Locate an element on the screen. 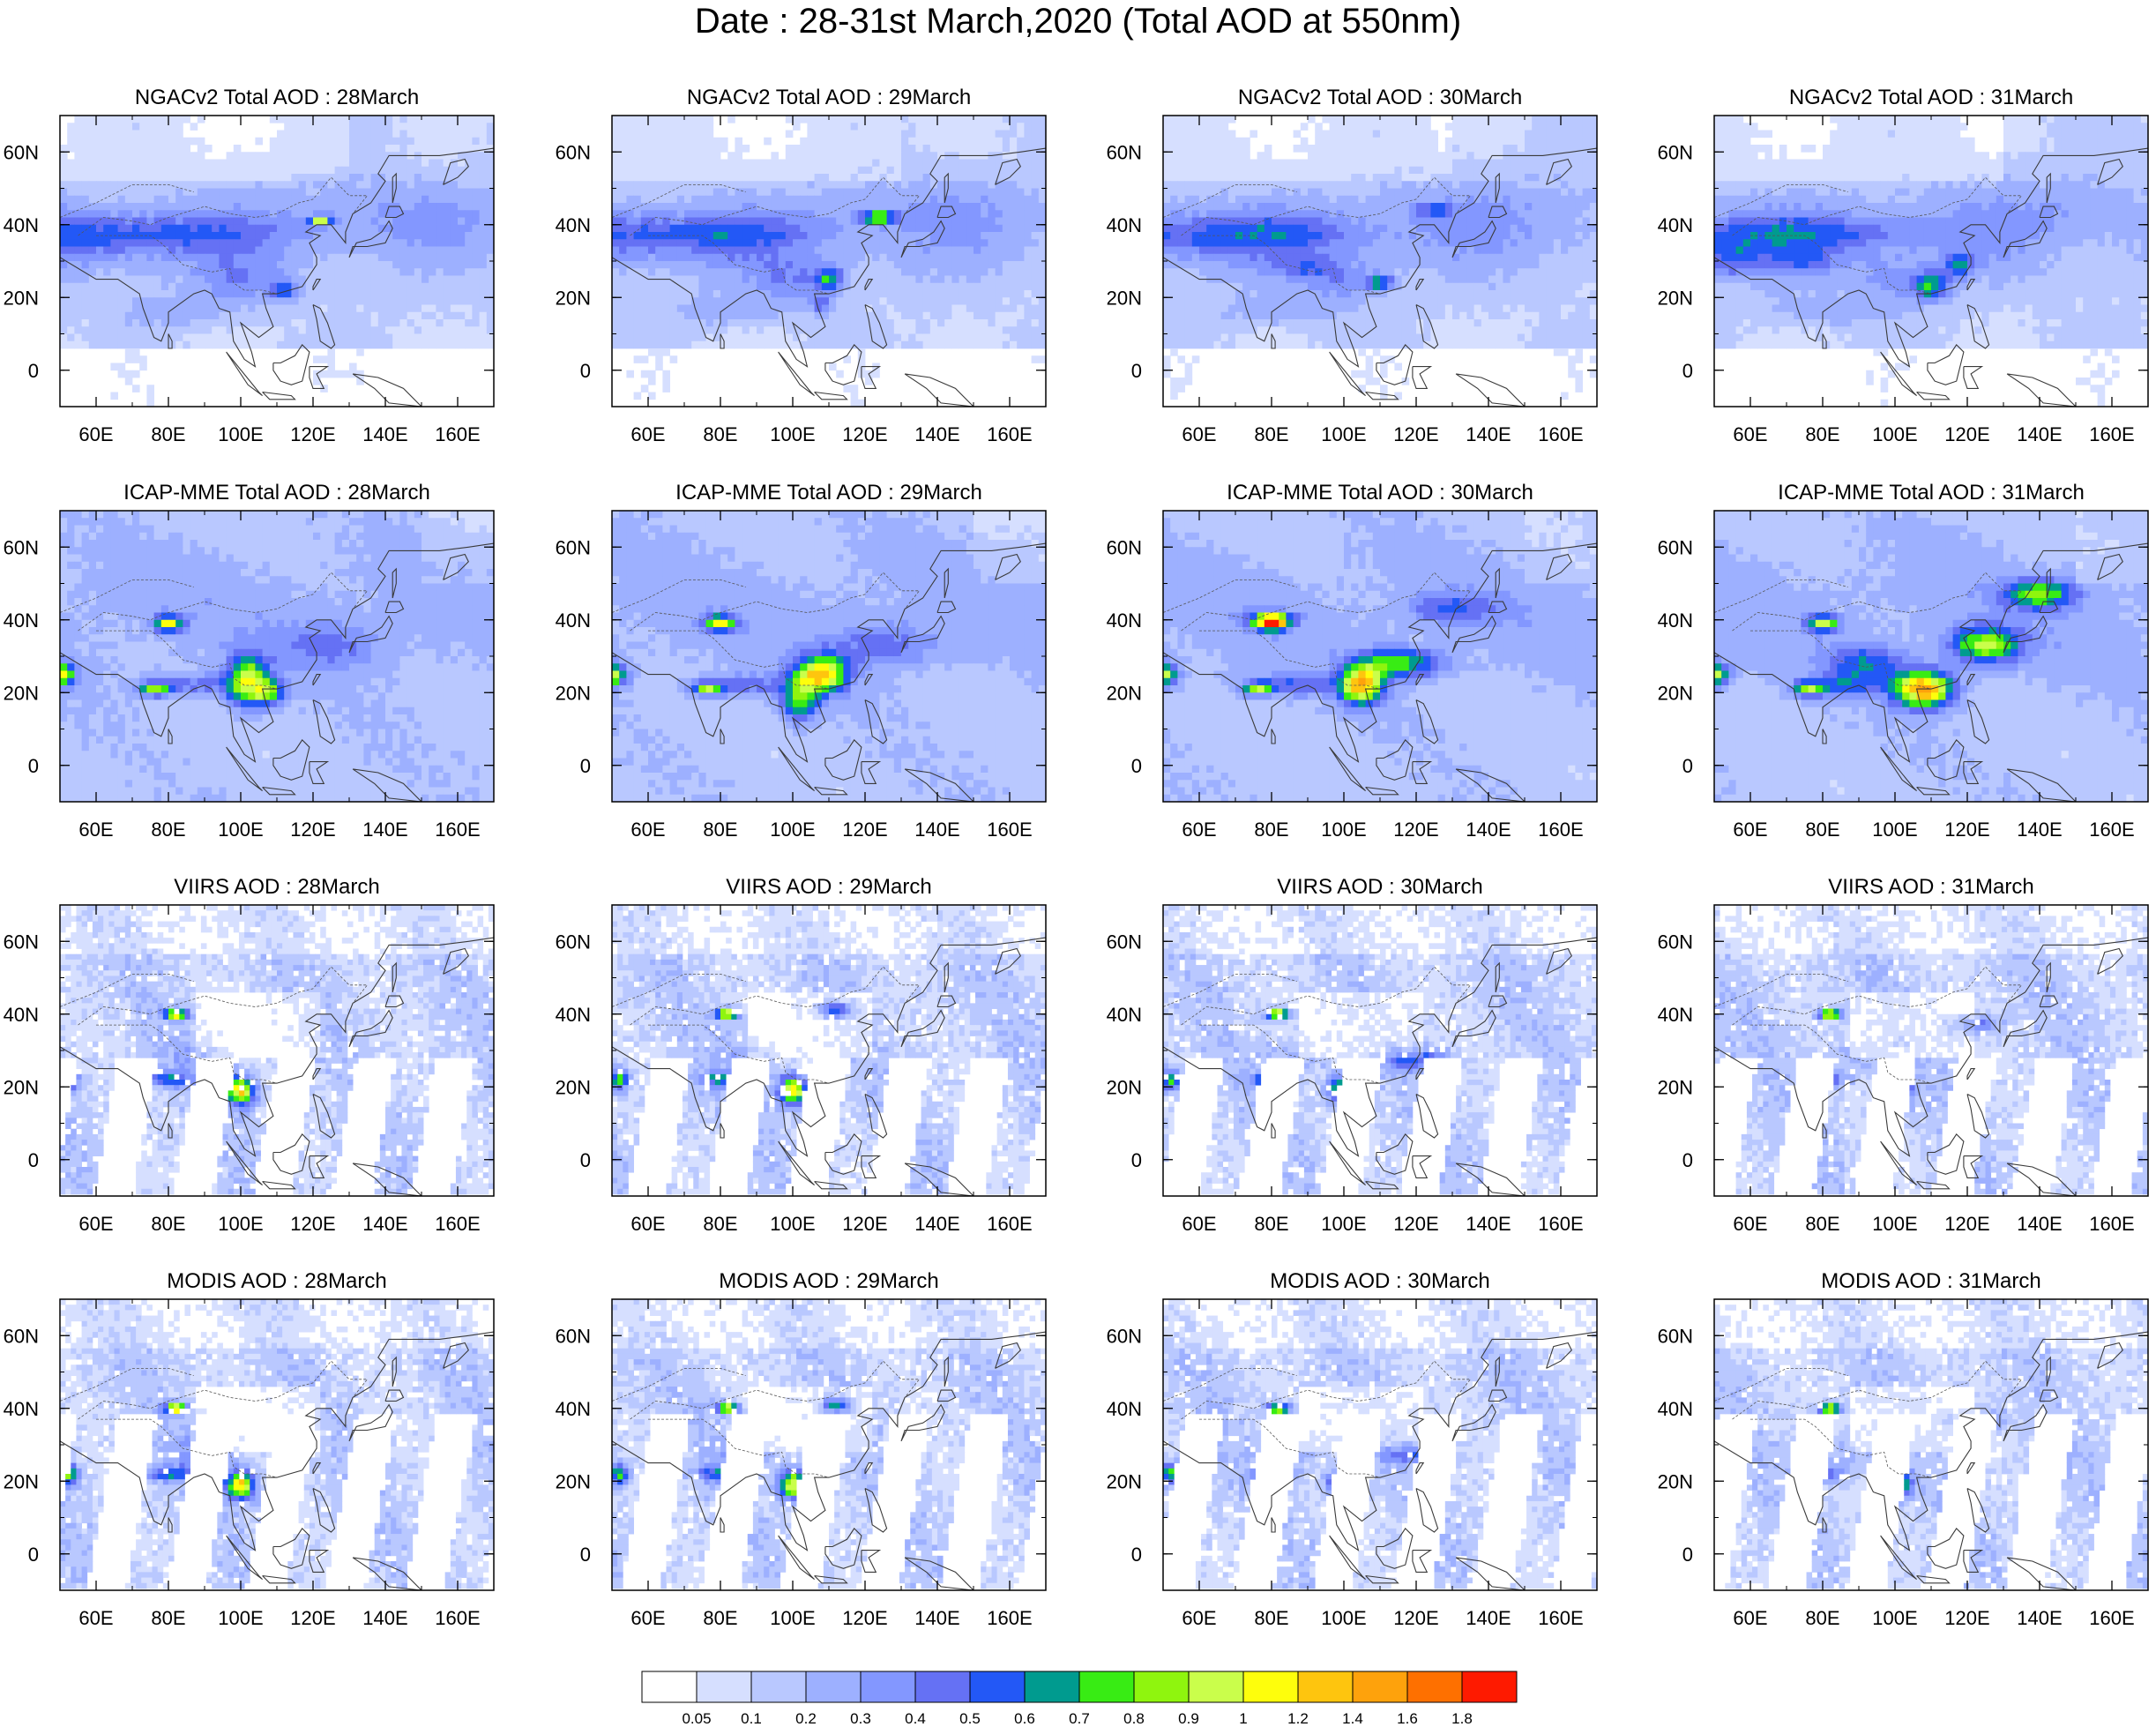 The width and height of the screenshot is (2156, 1727). panel-title: NGACv2 Total AOD : 31March is located at coordinates (1931, 97).